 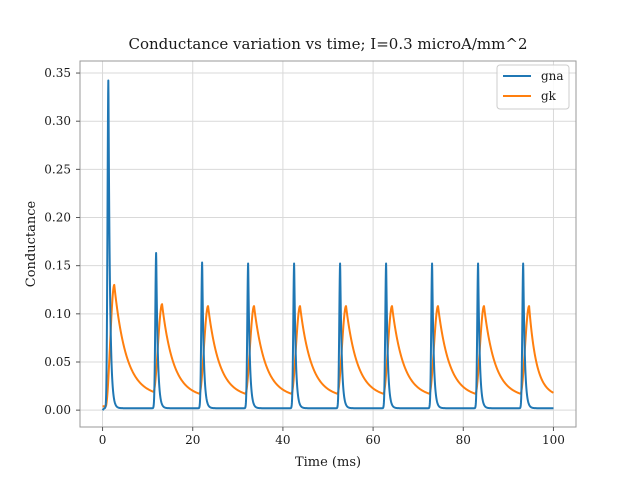 I want to click on x-axis-label: Time (ms), so click(x=328, y=462).